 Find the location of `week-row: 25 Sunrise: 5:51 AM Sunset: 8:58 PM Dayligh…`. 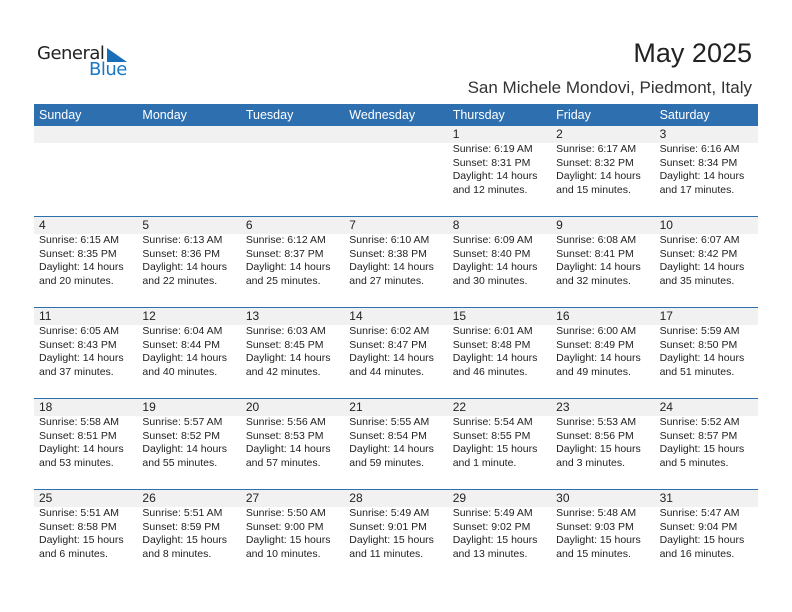

week-row: 25 Sunrise: 5:51 AM Sunset: 8:58 PM Dayligh… is located at coordinates (396, 534).